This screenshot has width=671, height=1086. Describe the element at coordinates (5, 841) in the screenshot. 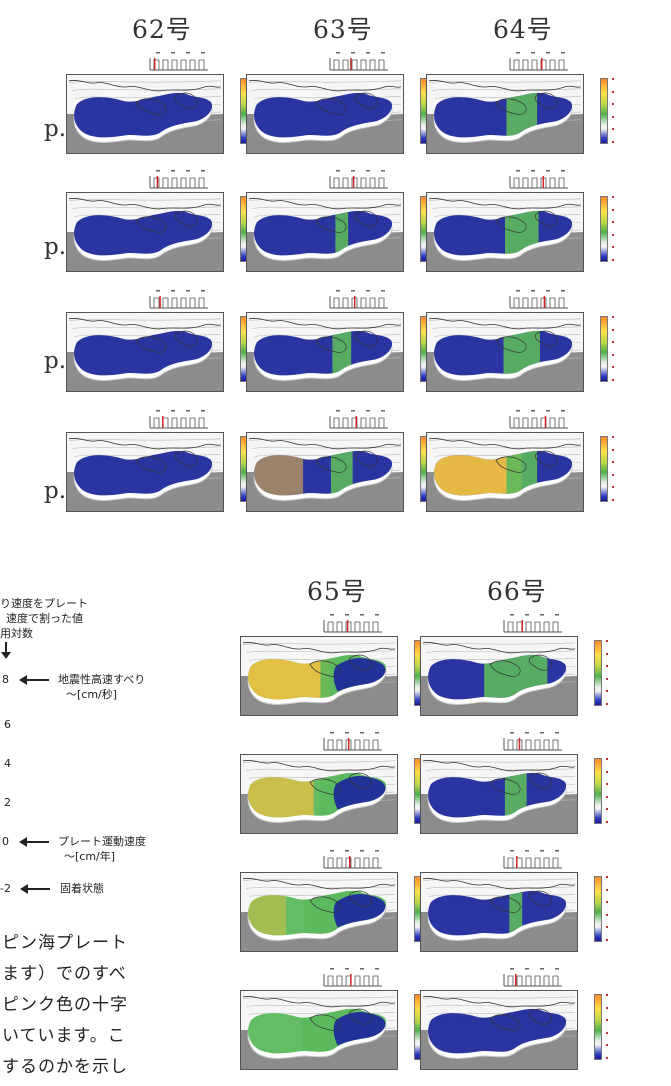

I see `legend-value: 0` at that location.